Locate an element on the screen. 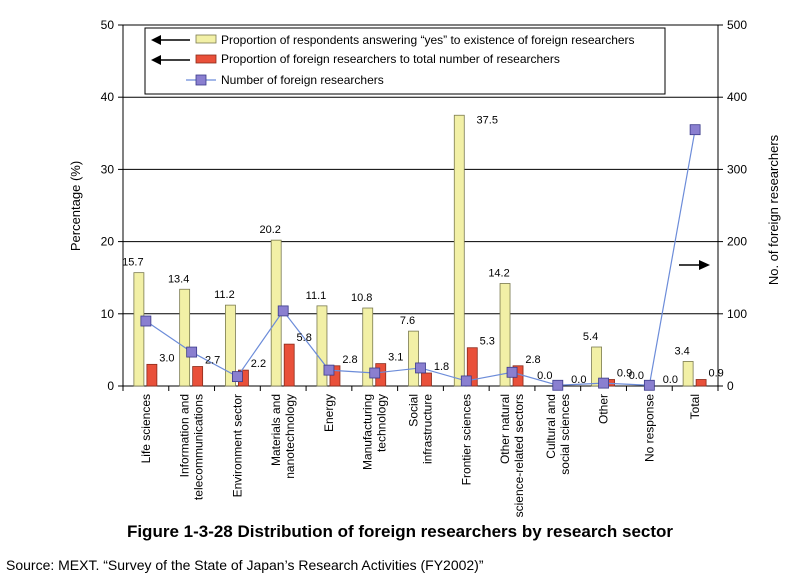  x-tick-label: Socialinfrastructure is located at coordinates (421, 429).